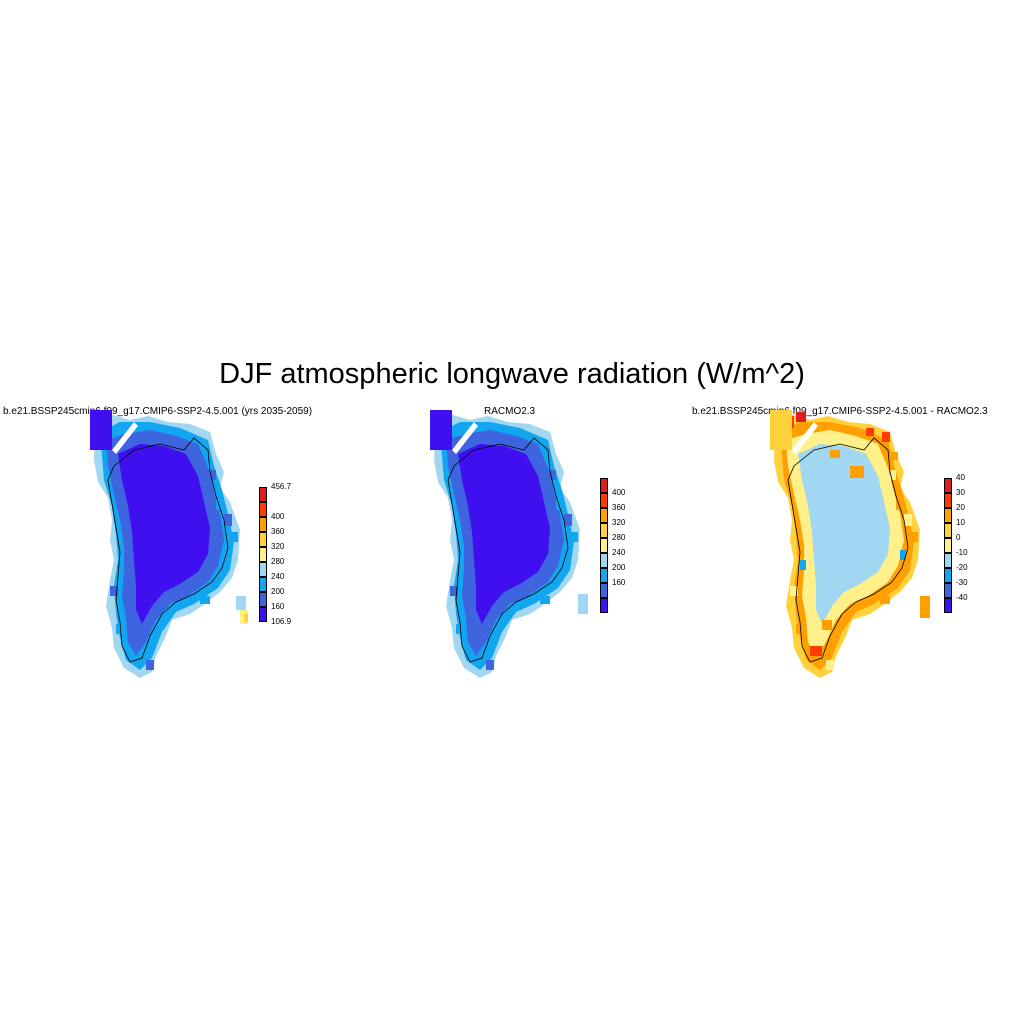  I want to click on panel-difference: -40 -30 -20 -10 0 10 20 30 40, so click(870, 547).